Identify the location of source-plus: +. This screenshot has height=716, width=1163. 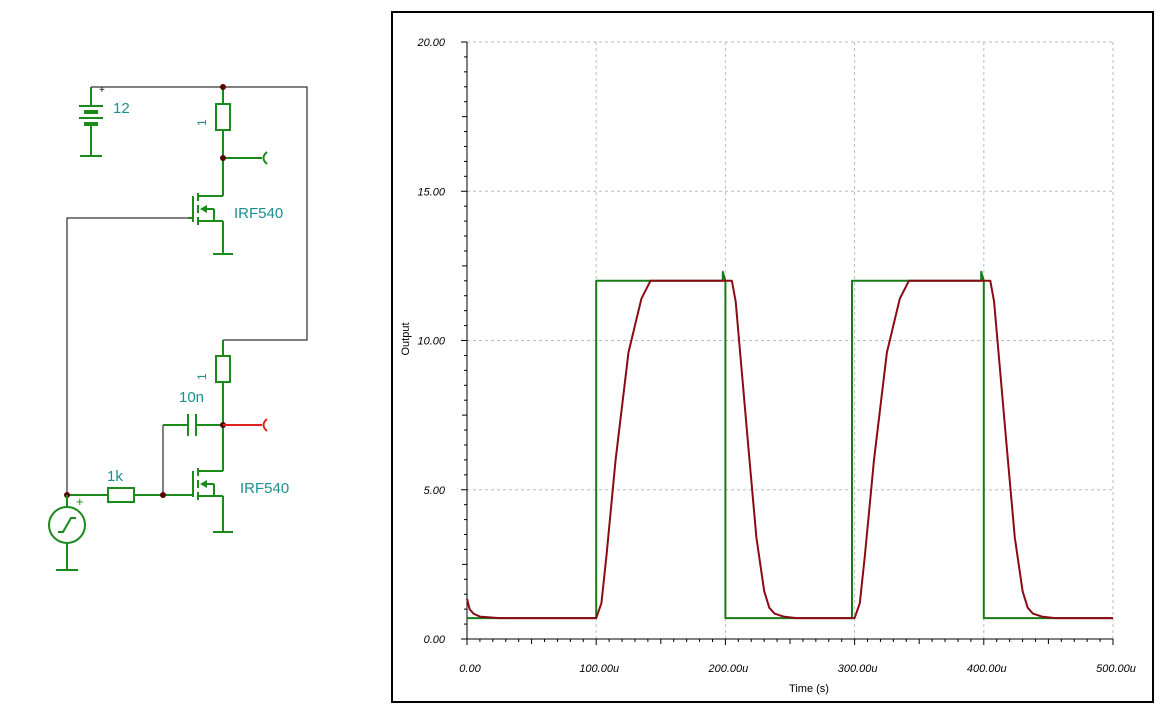
(80, 501).